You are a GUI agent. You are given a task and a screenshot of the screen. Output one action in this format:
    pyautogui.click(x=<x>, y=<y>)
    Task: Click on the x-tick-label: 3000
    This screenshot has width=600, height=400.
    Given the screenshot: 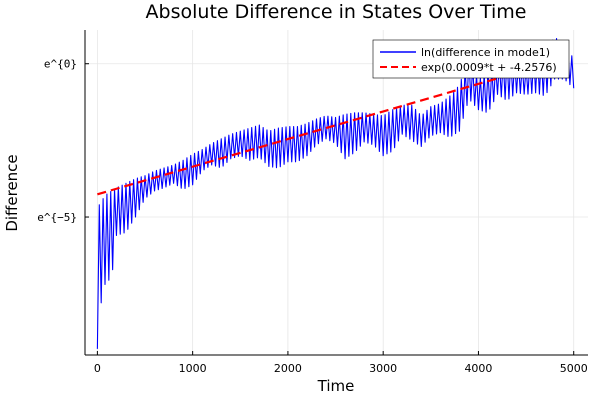 What is the action you would take?
    pyautogui.click(x=383, y=368)
    